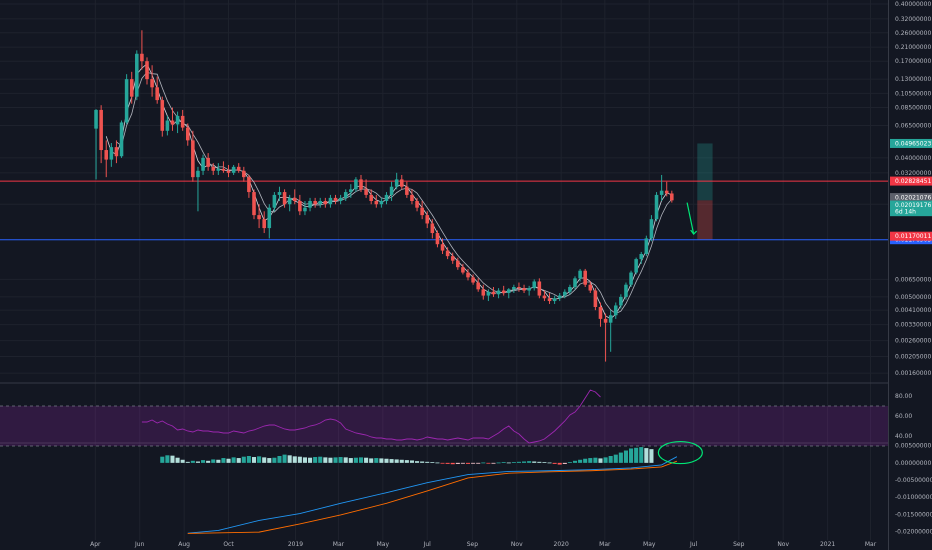 The width and height of the screenshot is (932, 550). What do you see at coordinates (432, 497) in the screenshot?
I see `macd-signal-line` at bounding box center [432, 497].